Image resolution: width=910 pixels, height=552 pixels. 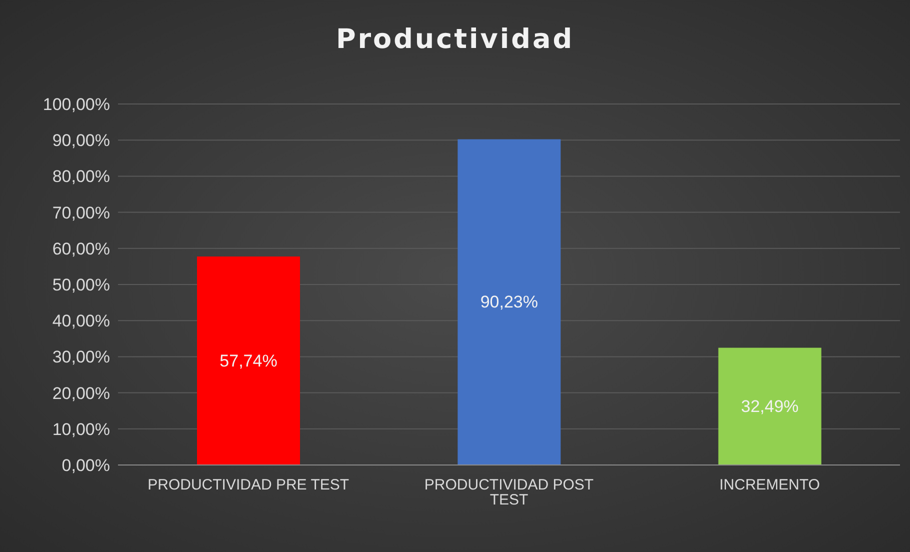 What do you see at coordinates (455, 39) in the screenshot?
I see `chart-title: Productividad` at bounding box center [455, 39].